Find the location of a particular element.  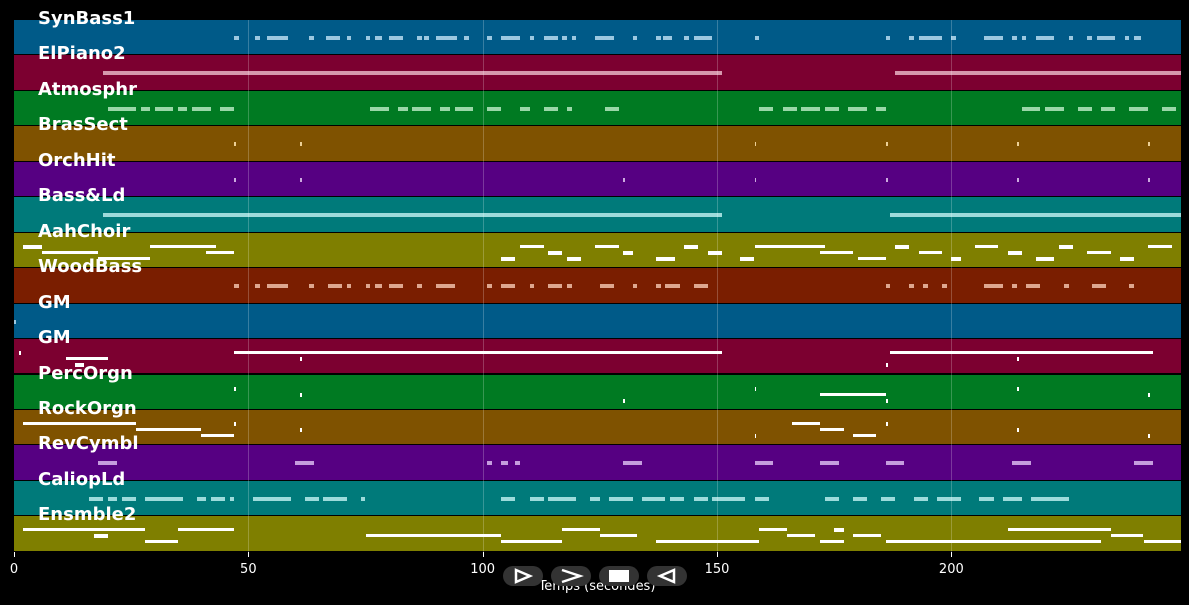

track-label: RockOrgn is located at coordinates (87, 408).